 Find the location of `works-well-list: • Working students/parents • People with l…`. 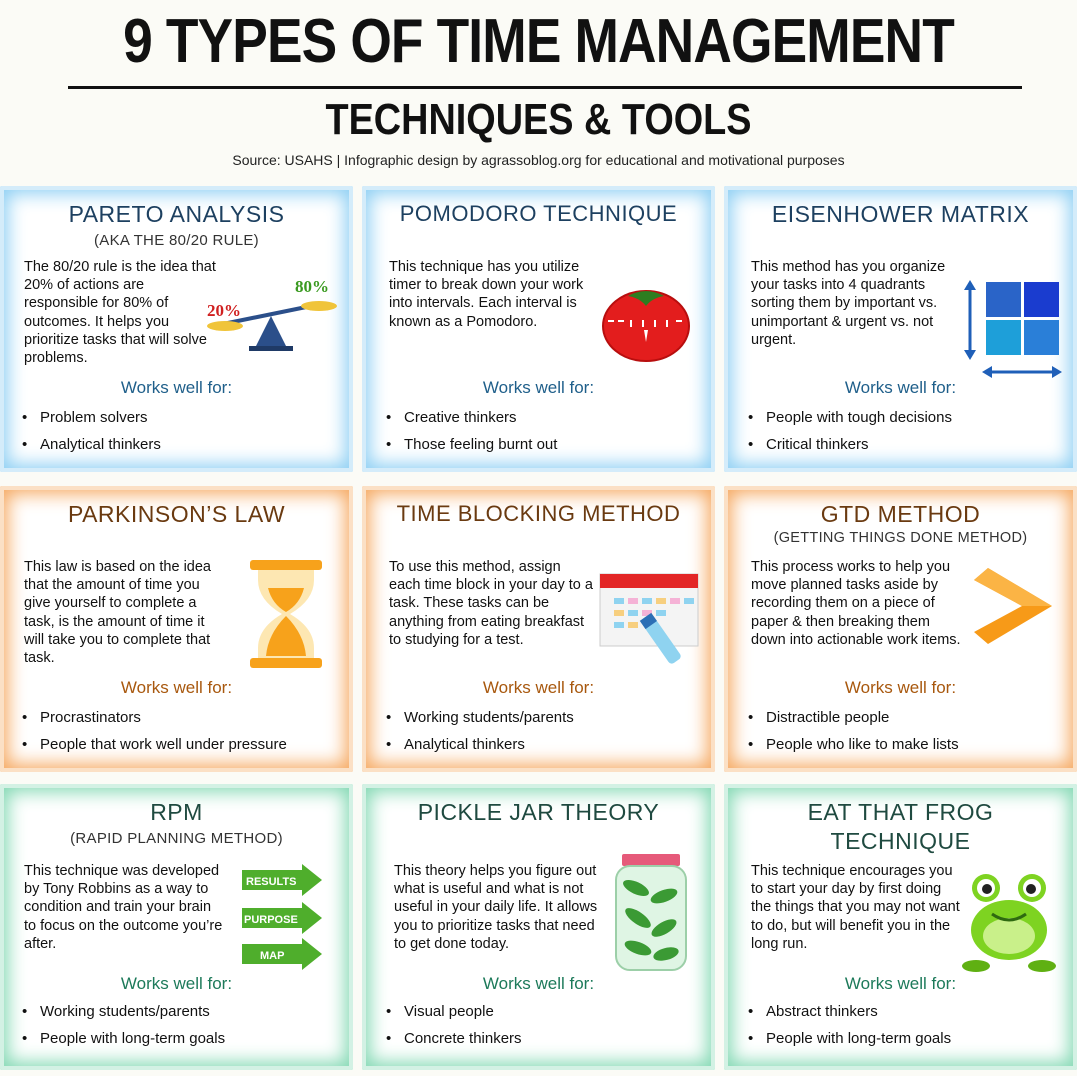

works-well-list: • Working students/parents • People with l… is located at coordinates (123, 1025).